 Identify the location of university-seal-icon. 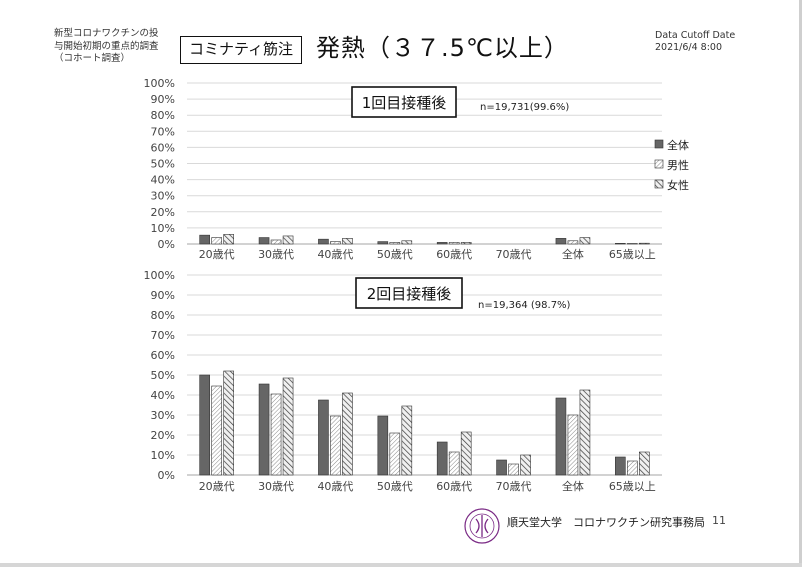
(482, 528).